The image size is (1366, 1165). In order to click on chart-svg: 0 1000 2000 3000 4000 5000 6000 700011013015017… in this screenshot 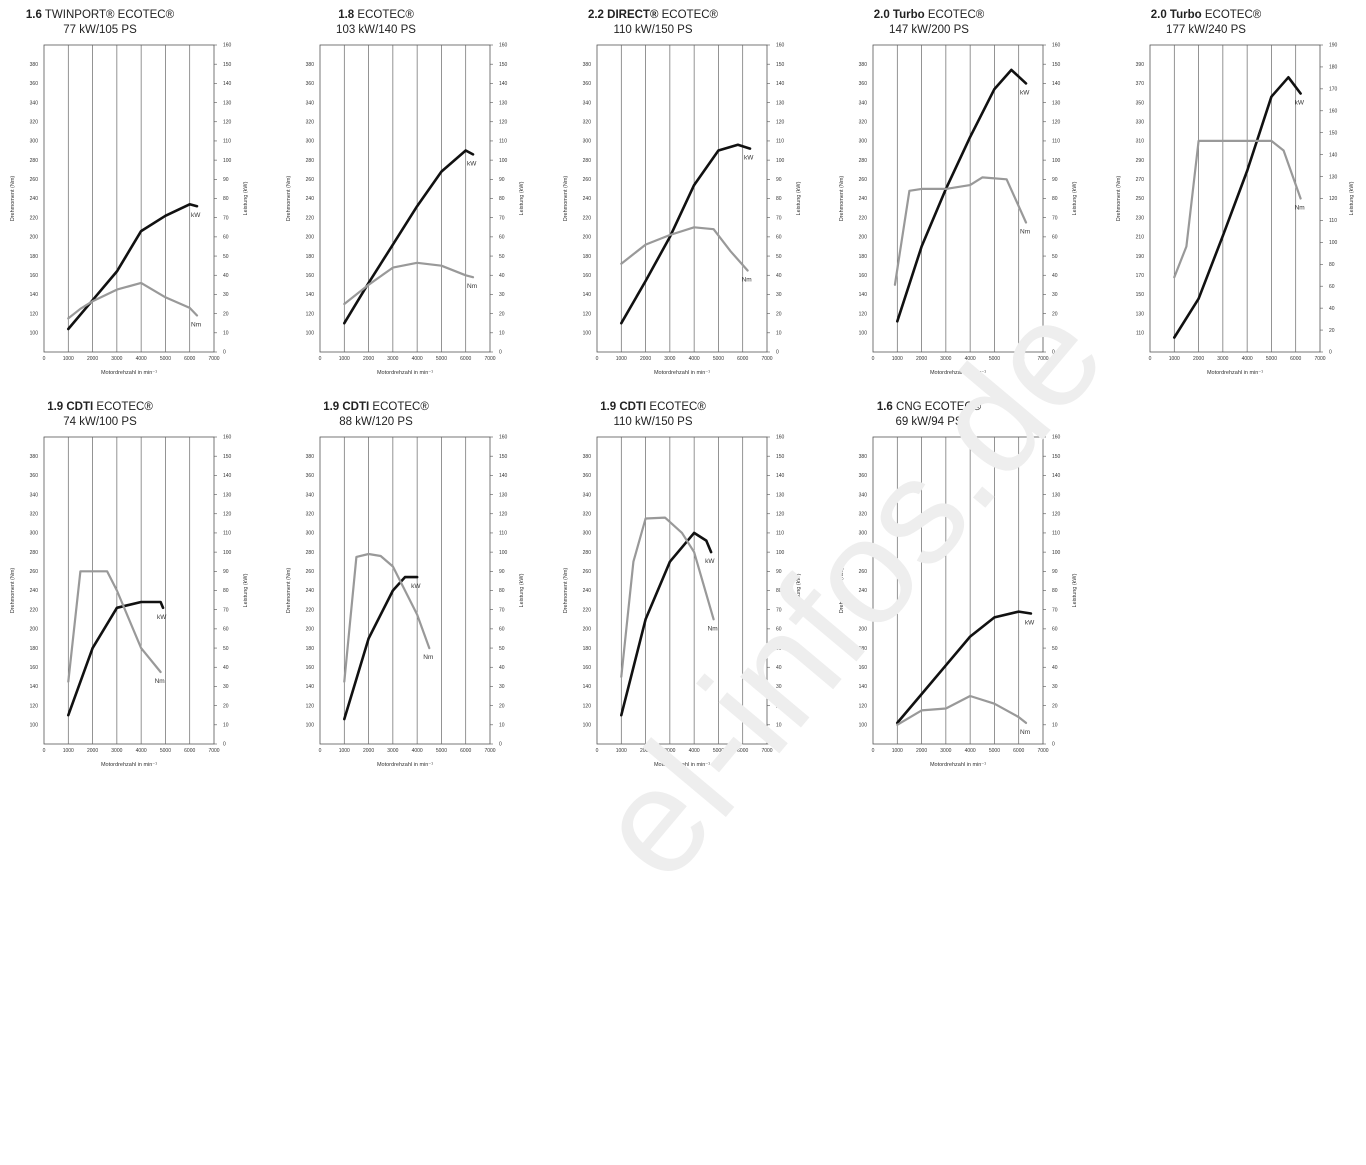, I will do `click(1235, 209)`.